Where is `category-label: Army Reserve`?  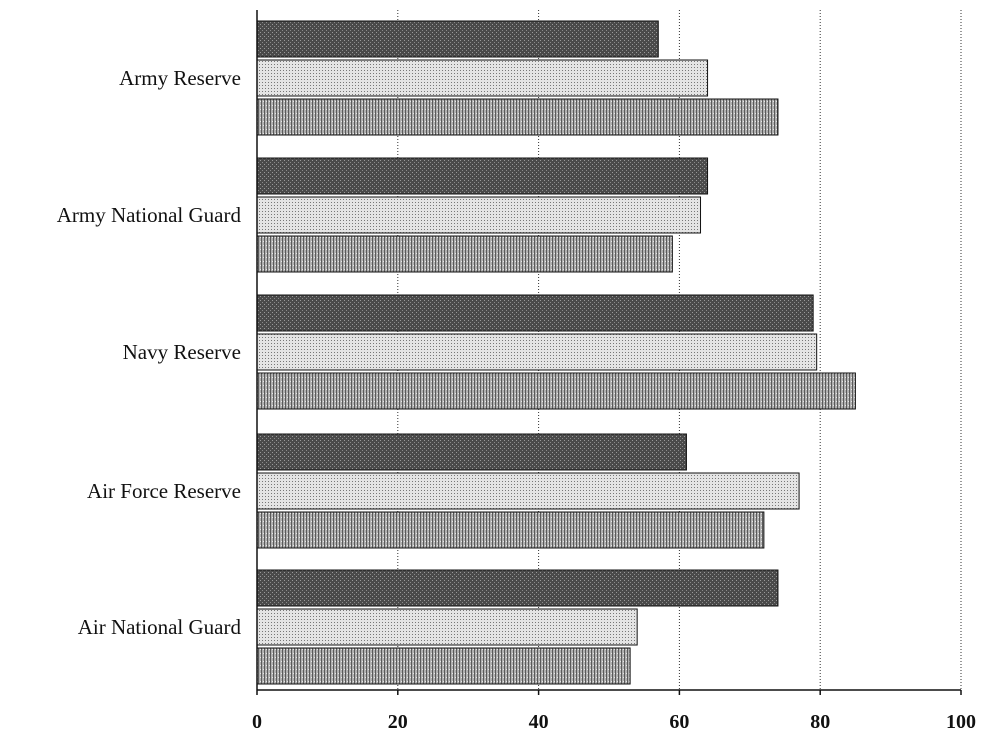
category-label: Army Reserve is located at coordinates (180, 78).